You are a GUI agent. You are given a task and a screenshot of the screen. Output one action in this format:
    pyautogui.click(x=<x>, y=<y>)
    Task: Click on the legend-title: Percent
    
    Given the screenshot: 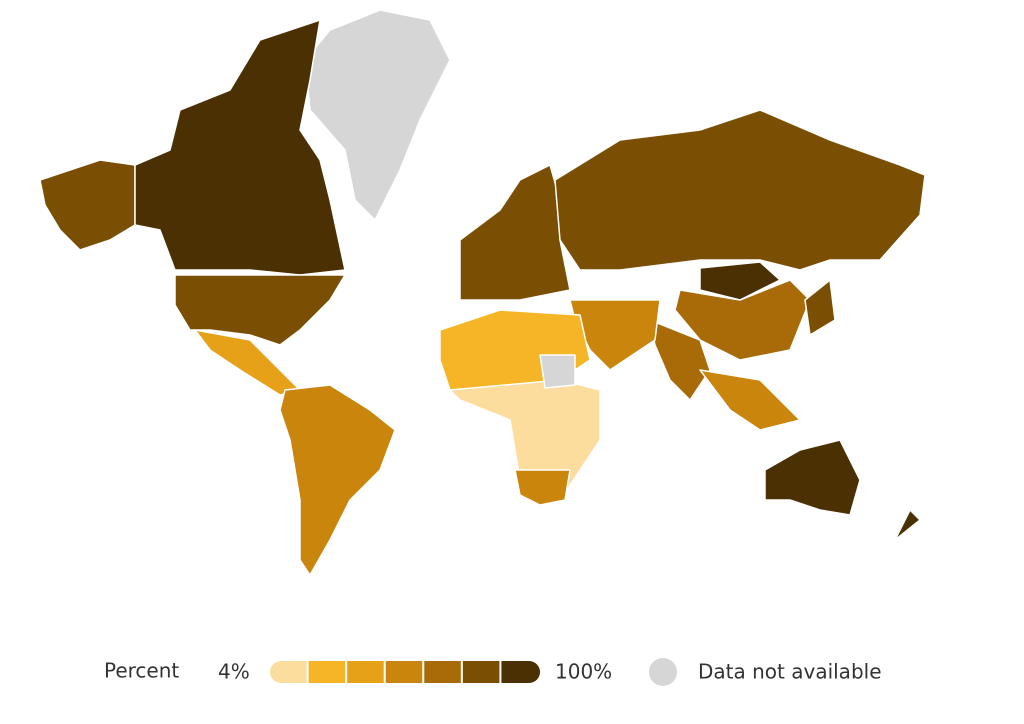 What is the action you would take?
    pyautogui.click(x=141, y=671)
    